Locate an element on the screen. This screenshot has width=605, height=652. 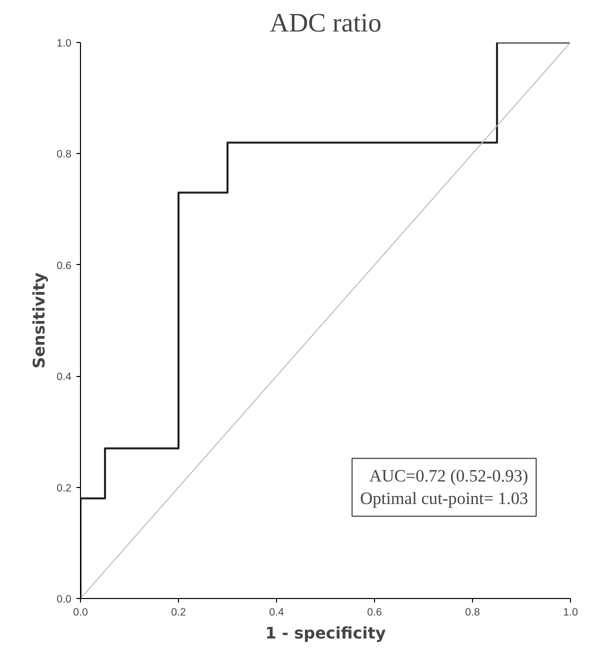
annotation: Optimal cut-point= 1.03 is located at coordinates (444, 498).